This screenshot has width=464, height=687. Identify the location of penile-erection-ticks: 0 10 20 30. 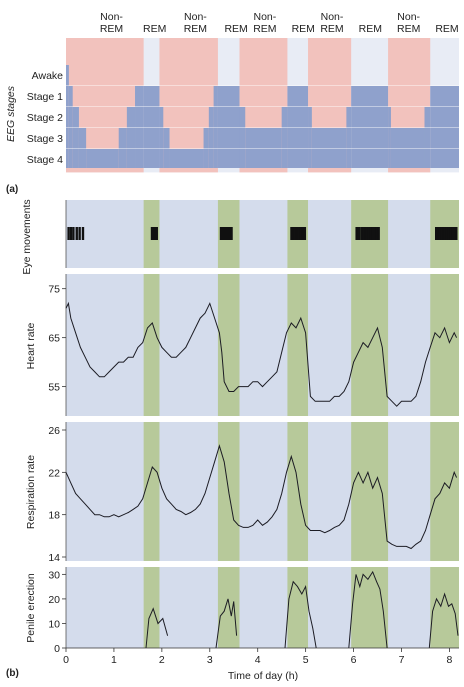
(57, 612).